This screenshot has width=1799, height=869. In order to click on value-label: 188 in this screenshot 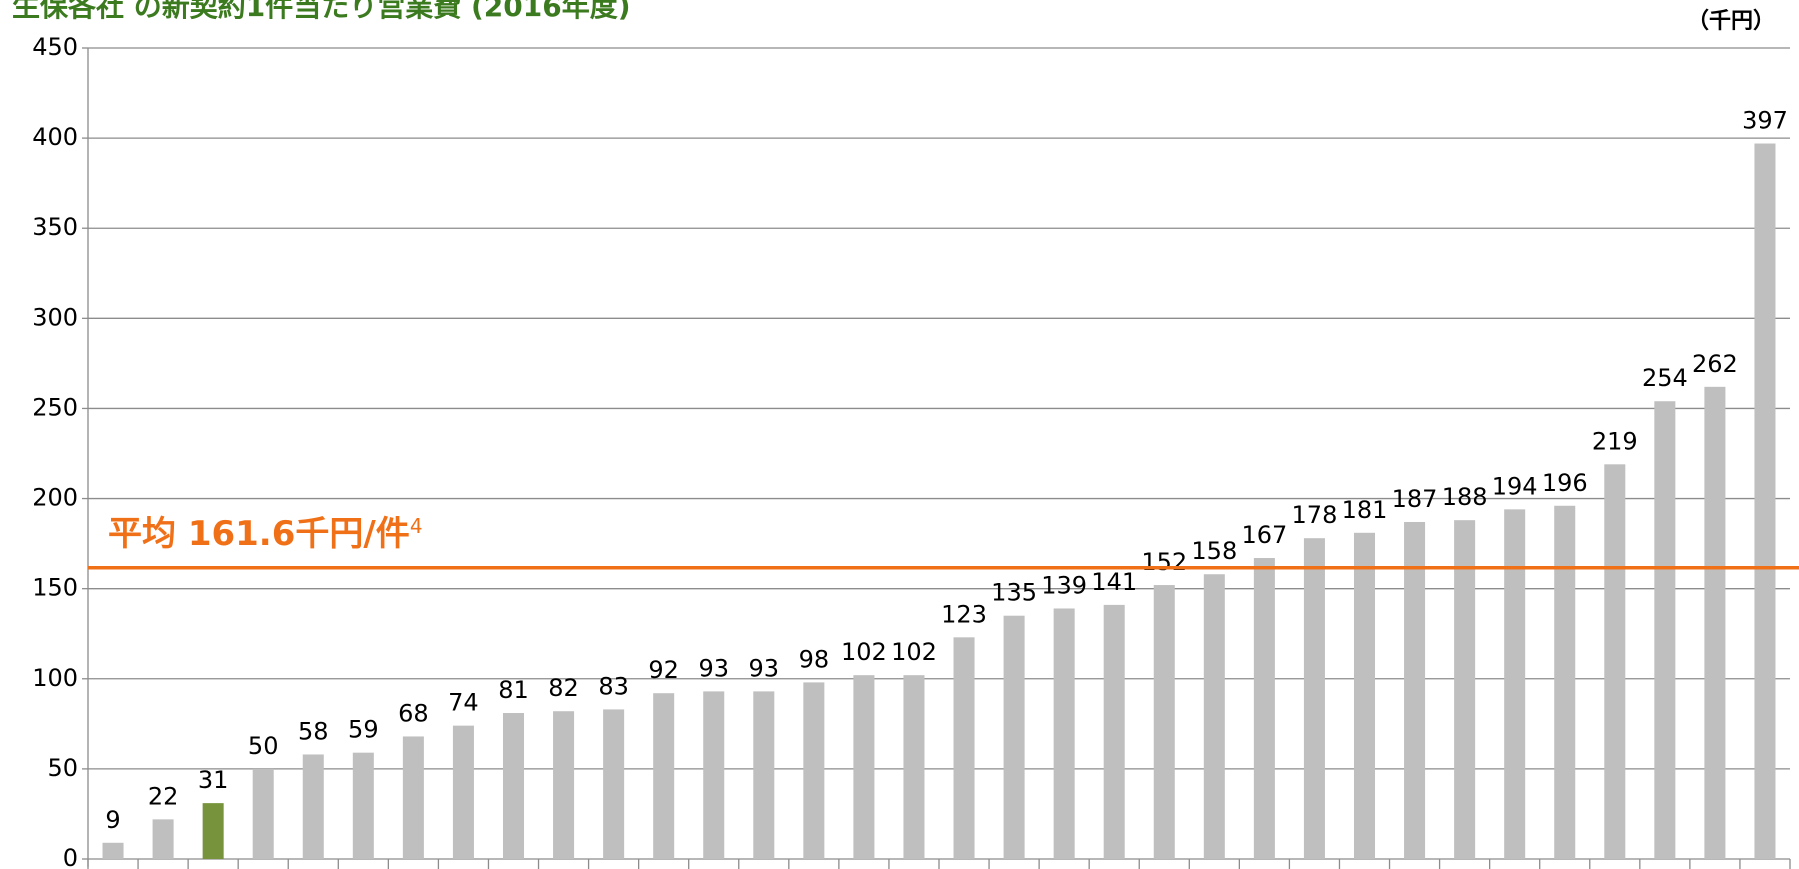, I will do `click(1465, 497)`.